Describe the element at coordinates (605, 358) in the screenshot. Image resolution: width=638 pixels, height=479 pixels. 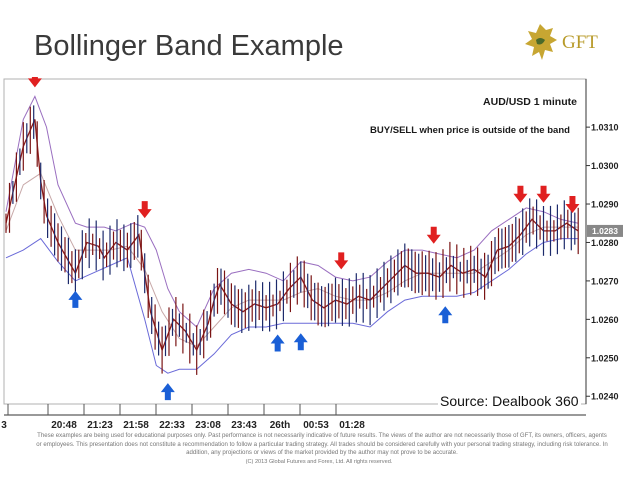
I see `y-tick-label: 1.0250` at that location.